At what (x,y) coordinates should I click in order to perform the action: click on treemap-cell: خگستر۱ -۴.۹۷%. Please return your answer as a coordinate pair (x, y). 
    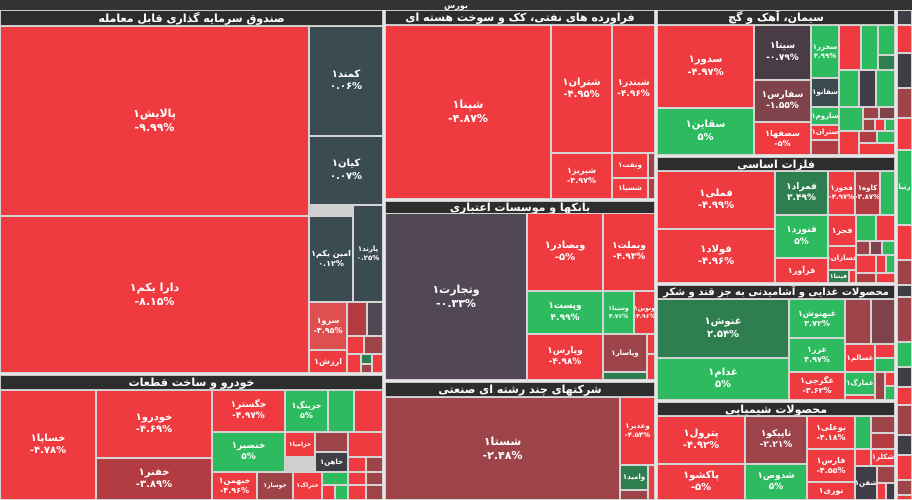
    Looking at the image, I should click on (248, 411).